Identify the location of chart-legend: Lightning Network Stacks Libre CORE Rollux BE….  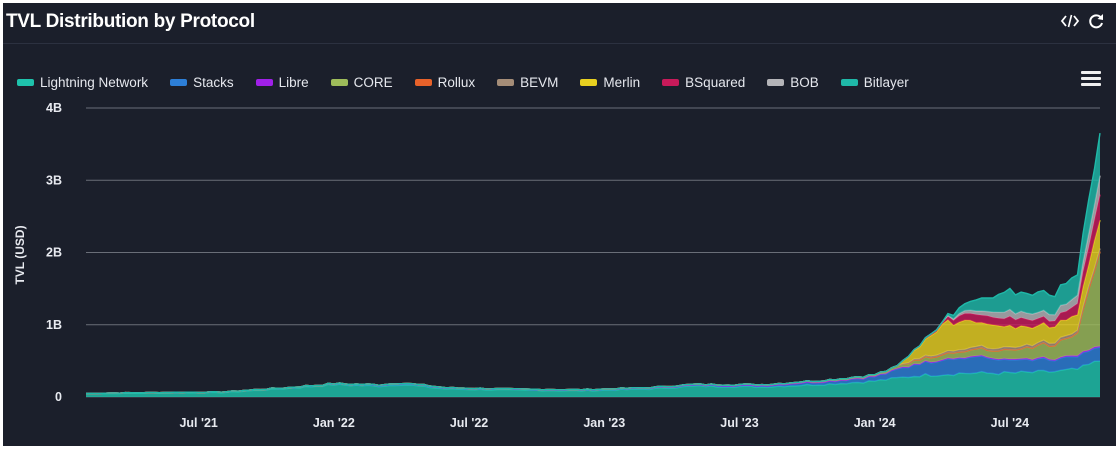
(474, 82).